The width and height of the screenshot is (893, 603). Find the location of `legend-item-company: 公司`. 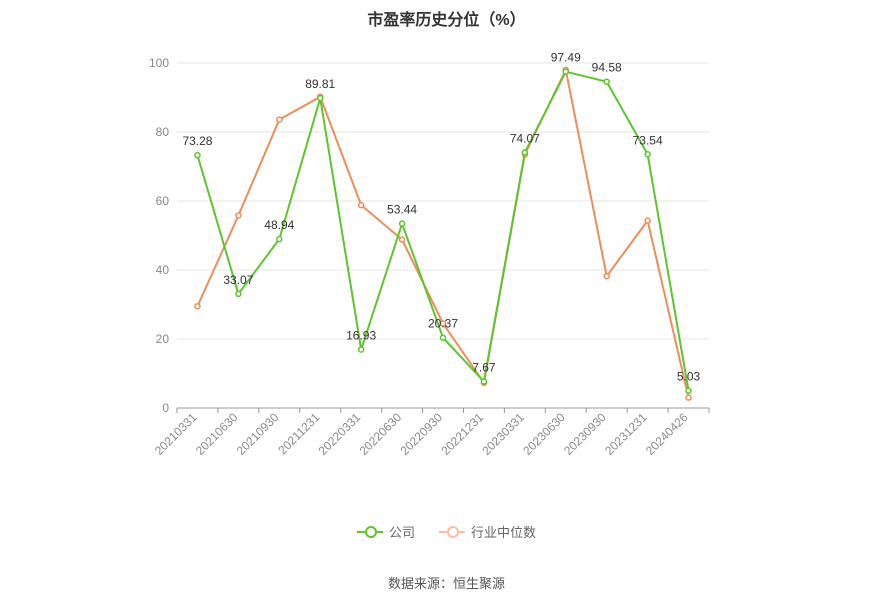

legend-item-company: 公司 is located at coordinates (385, 531).